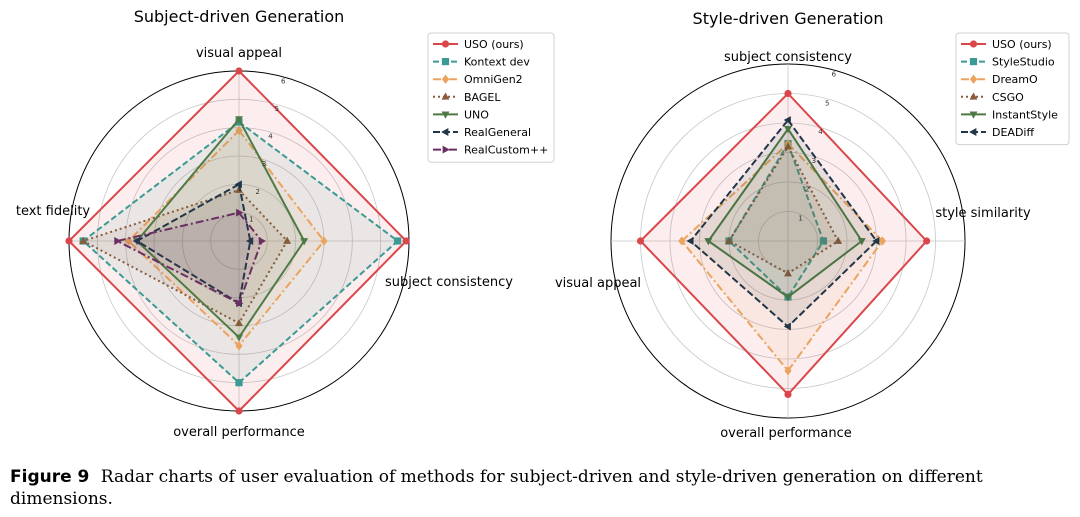 The width and height of the screenshot is (1080, 517). What do you see at coordinates (827, 103) in the screenshot?
I see `radial-tick-label: 5` at bounding box center [827, 103].